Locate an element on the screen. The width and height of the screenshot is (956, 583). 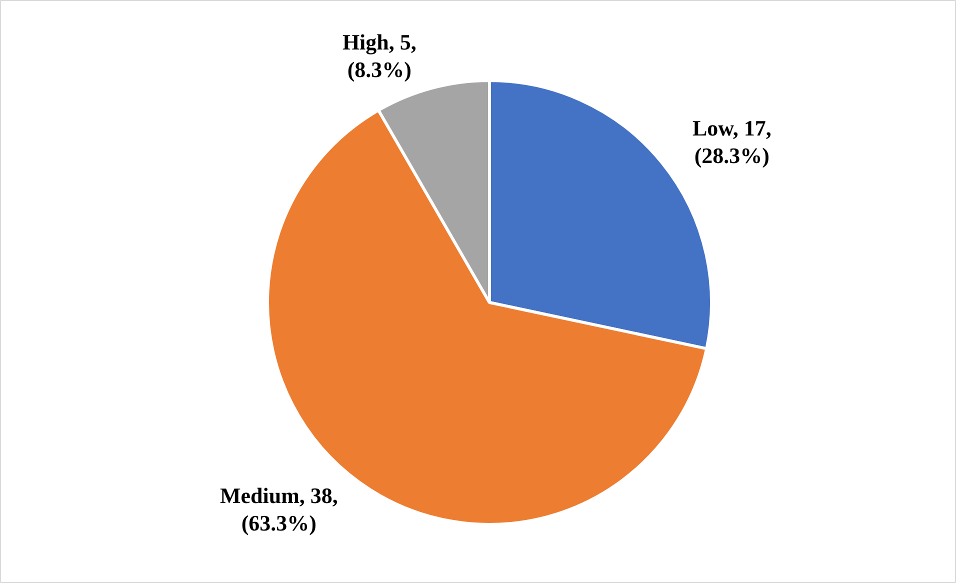
slice-label: Medium, 38, (63.3%) is located at coordinates (279, 509).